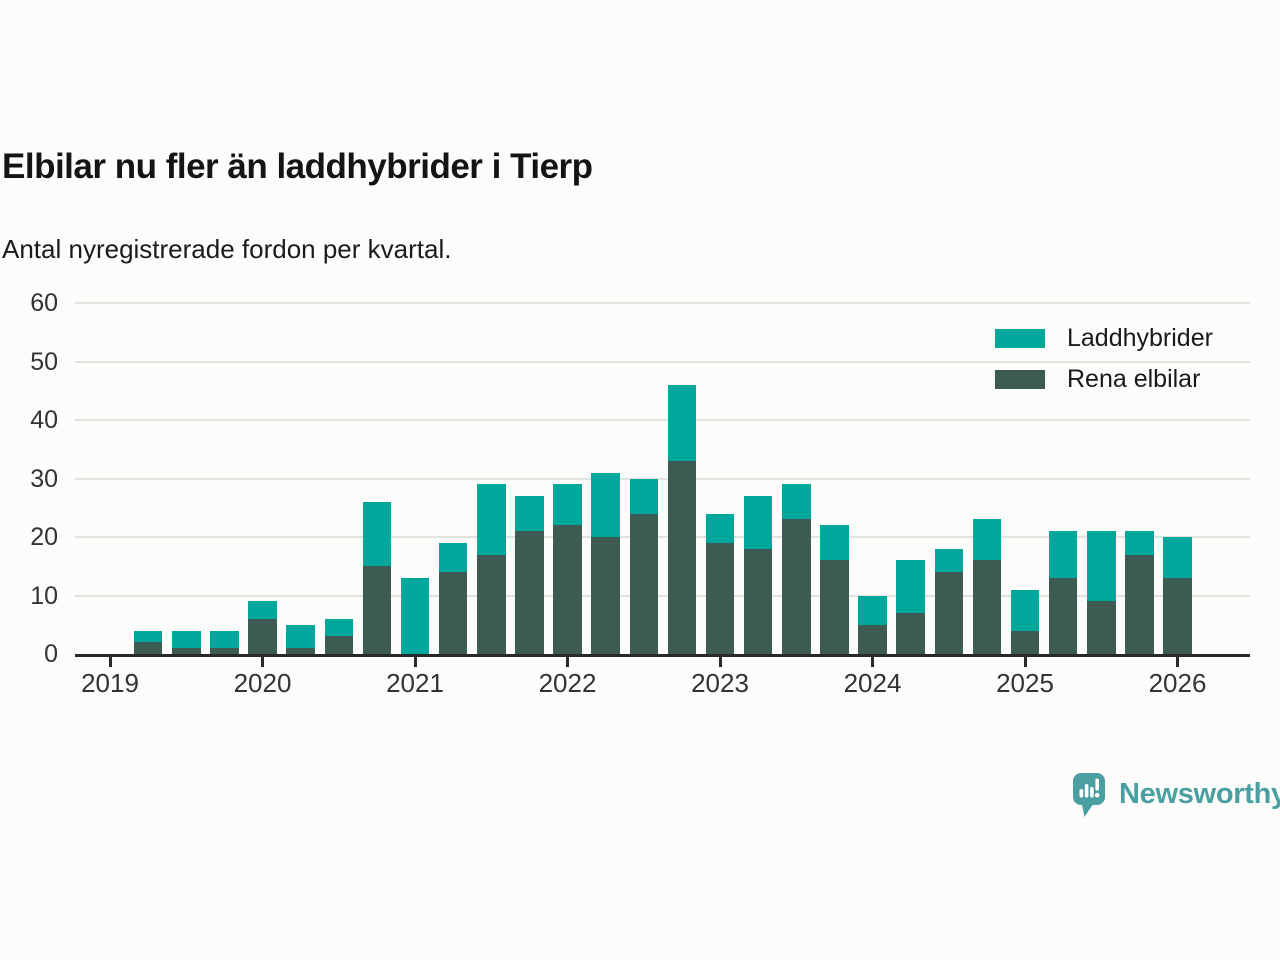 The width and height of the screenshot is (1280, 960). What do you see at coordinates (720, 683) in the screenshot?
I see `x-axis-label-2023: 2023` at bounding box center [720, 683].